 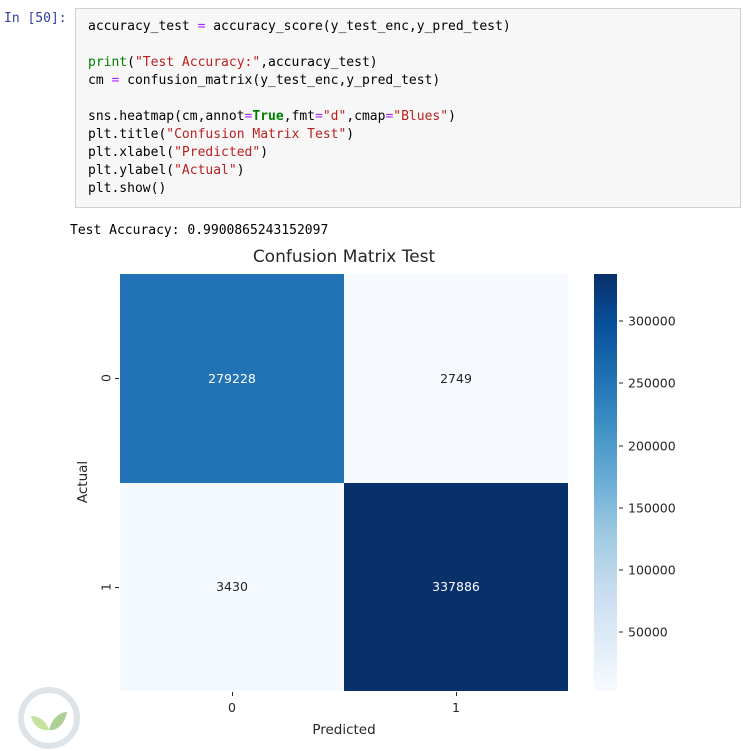 I want to click on cell-input-prompt: In [50]:, so click(x=35, y=18).